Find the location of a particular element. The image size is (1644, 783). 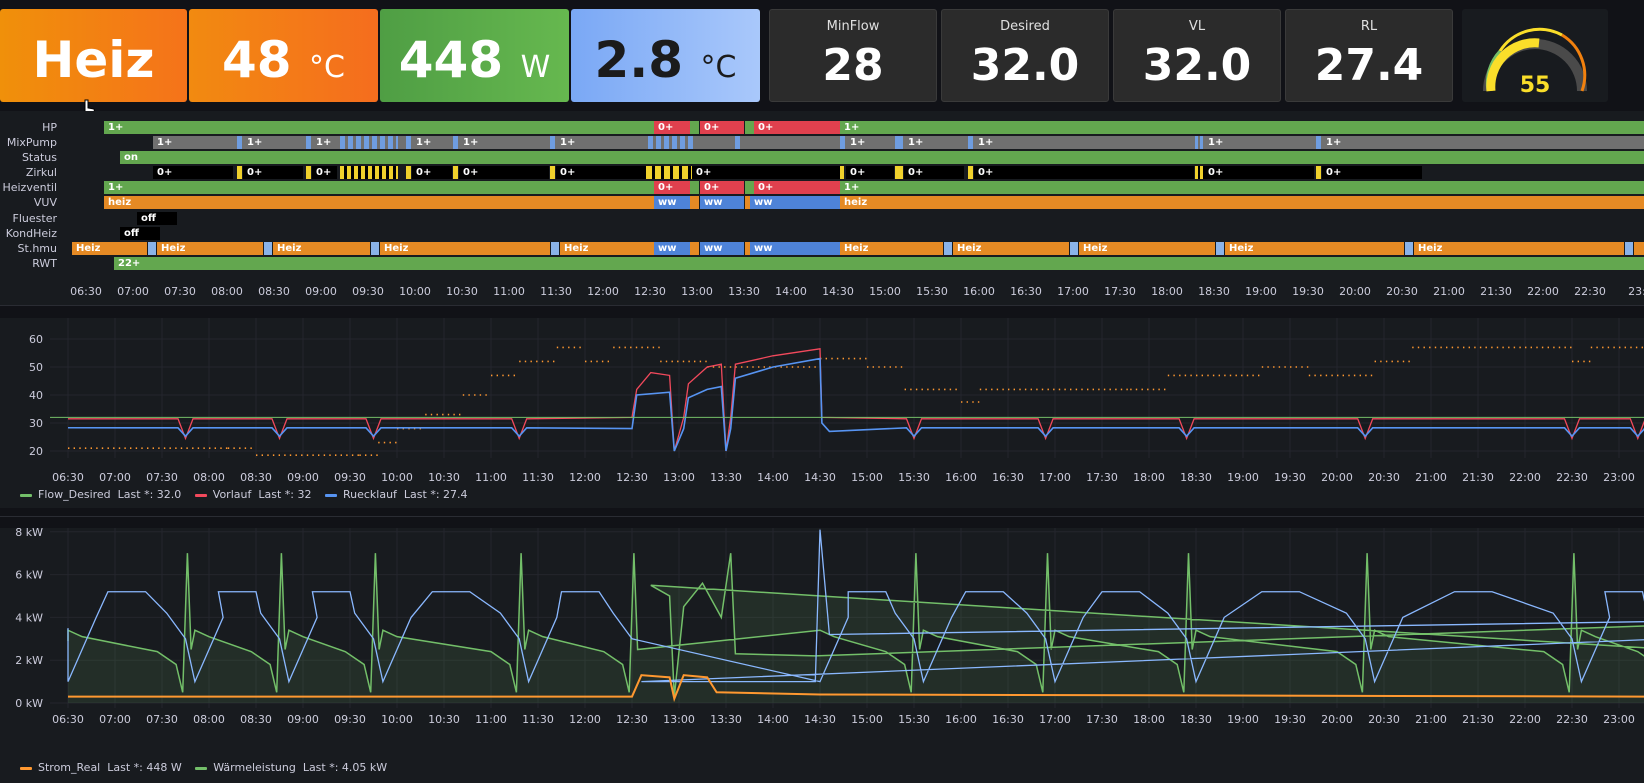

x-tick-label: 11:30 is located at coordinates (538, 719).